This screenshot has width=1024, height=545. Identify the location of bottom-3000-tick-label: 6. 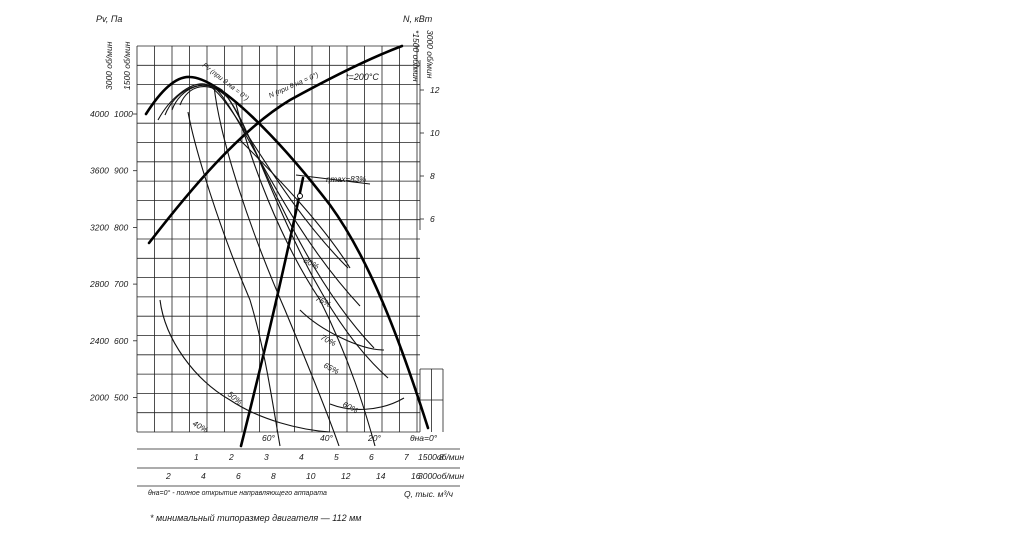
(238, 476).